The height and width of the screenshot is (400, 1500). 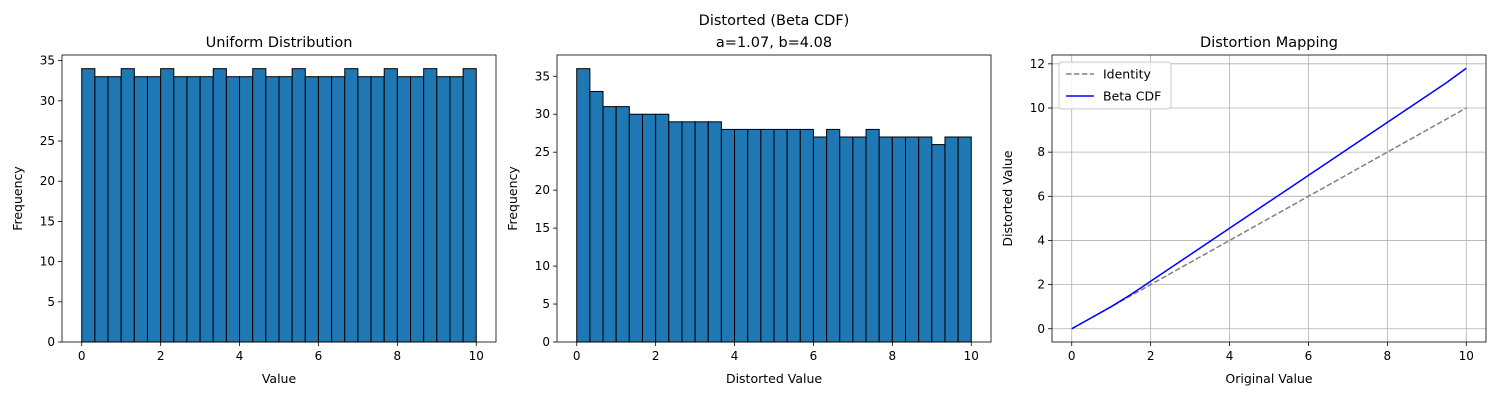 What do you see at coordinates (1115, 85) in the screenshot?
I see `legend: Identity Beta CDF` at bounding box center [1115, 85].